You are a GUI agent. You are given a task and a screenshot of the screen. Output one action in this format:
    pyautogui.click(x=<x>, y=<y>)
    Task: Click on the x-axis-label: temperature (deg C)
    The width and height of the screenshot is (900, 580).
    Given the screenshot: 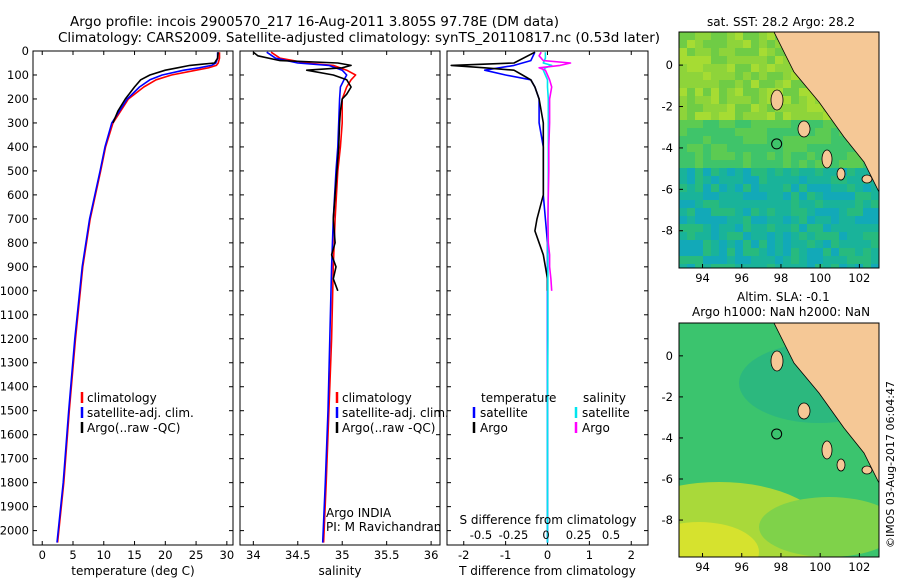 What is the action you would take?
    pyautogui.click(x=132, y=571)
    